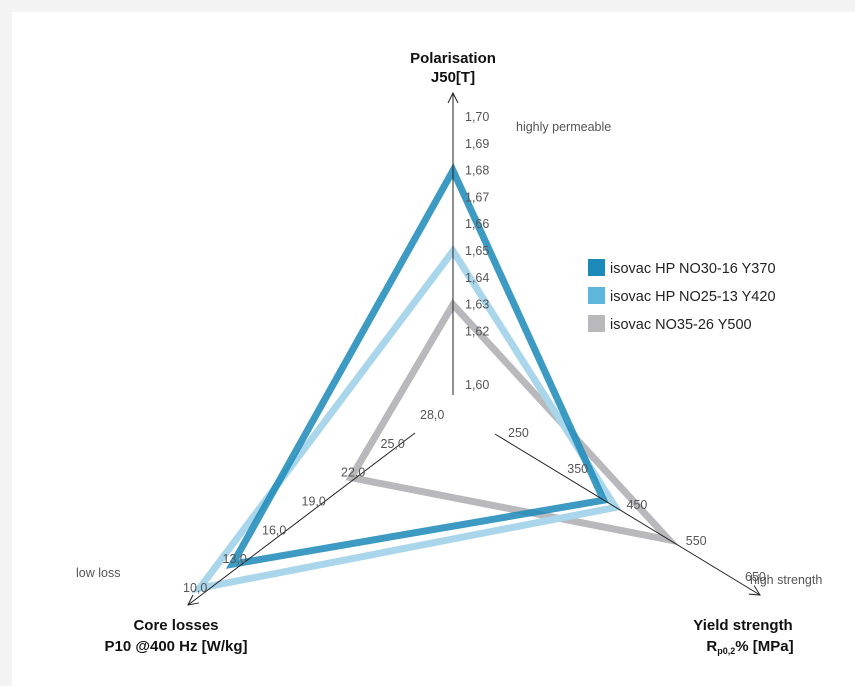 The image size is (855, 686). I want to click on tick-label-yield-strength: 350, so click(577, 469).